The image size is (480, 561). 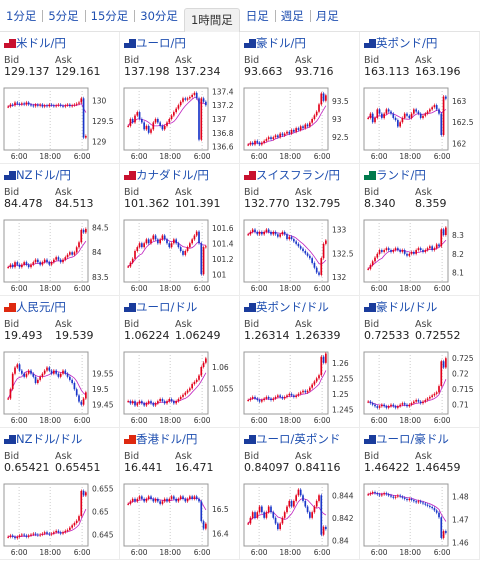 What do you see at coordinates (327, 15) in the screenshot?
I see `tab-7: 月足` at bounding box center [327, 15].